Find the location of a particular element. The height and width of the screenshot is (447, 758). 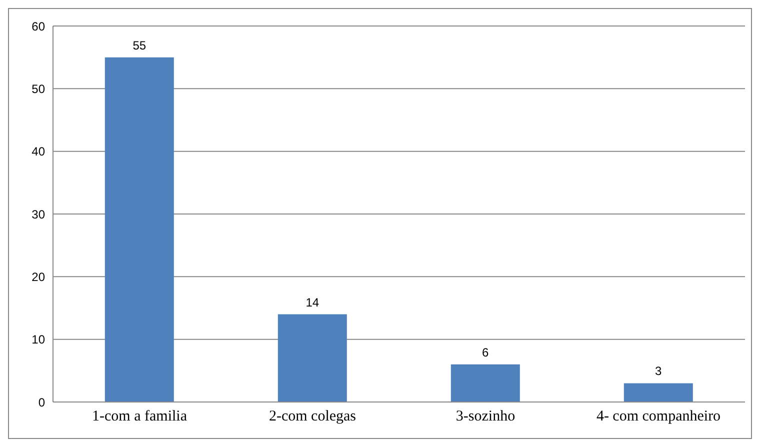

x-tick-label: 1-com a familia is located at coordinates (140, 416).